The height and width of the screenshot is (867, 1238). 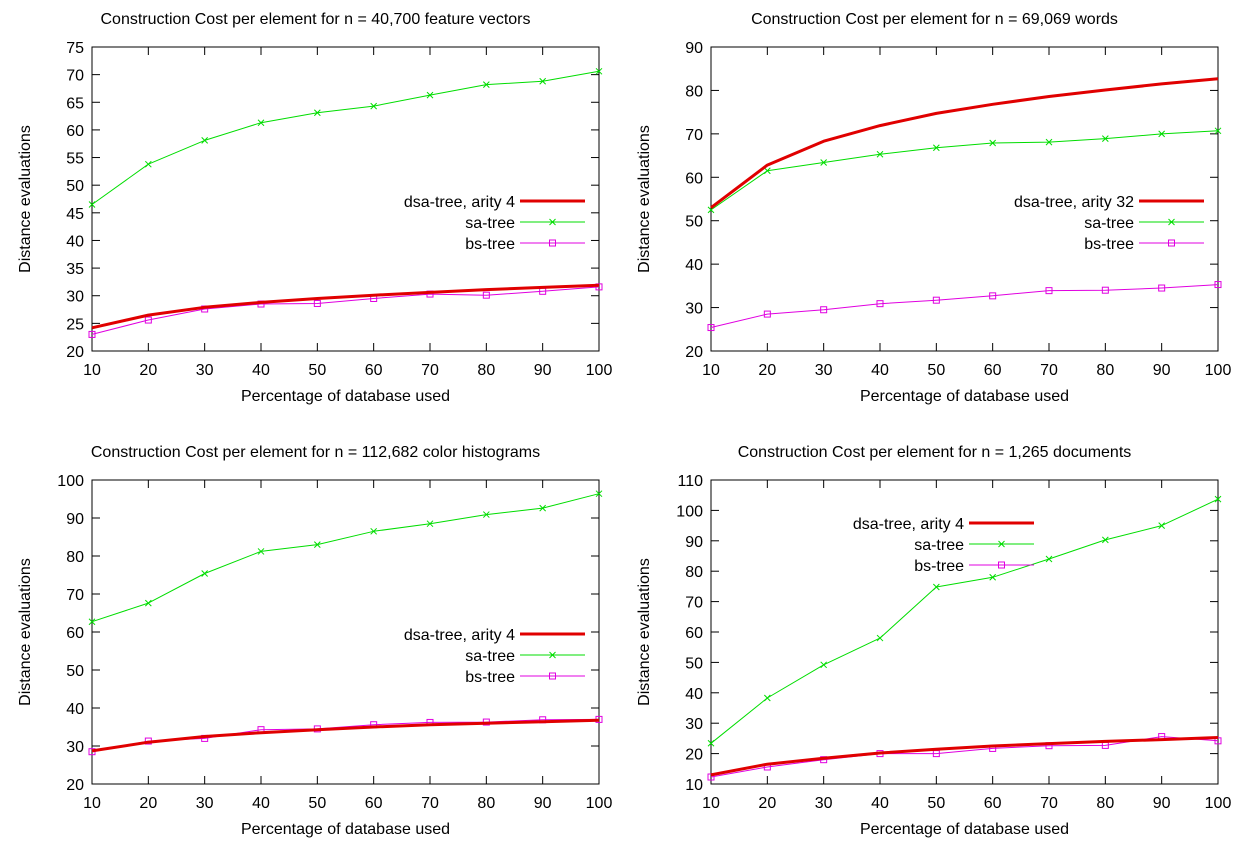 I want to click on series-bs-tree, so click(x=345, y=310).